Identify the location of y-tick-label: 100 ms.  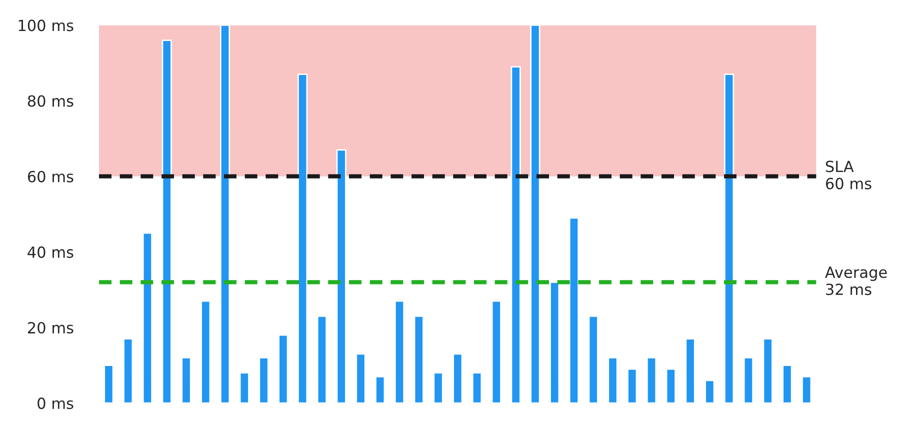
(46, 26).